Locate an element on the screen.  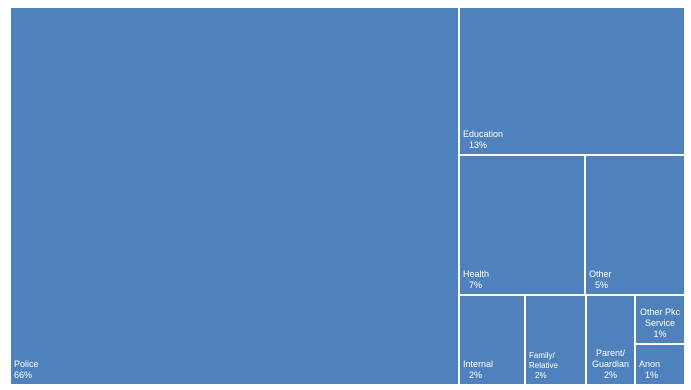
tile-label: Education 13% is located at coordinates (483, 140).